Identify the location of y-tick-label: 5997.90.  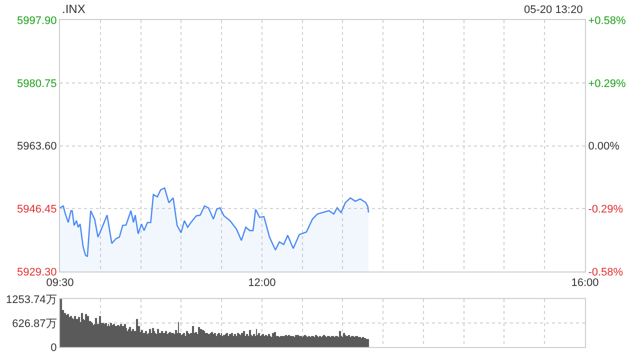
(37, 20).